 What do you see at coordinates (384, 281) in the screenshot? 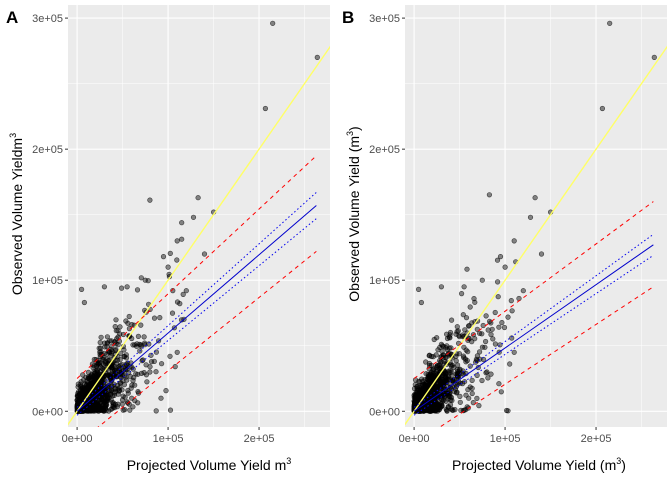
I see `y-tick-label: 1e+05` at bounding box center [384, 281].